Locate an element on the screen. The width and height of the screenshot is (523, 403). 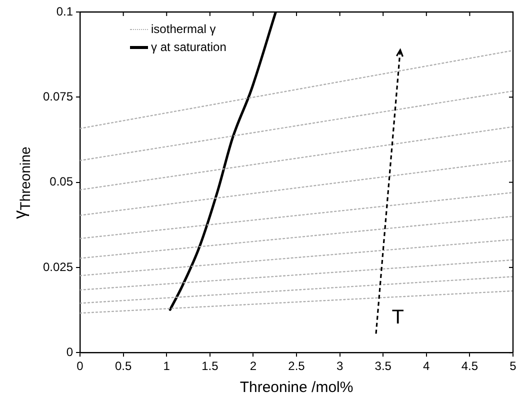
x-tick-label: 0.5 is located at coordinates (123, 366).